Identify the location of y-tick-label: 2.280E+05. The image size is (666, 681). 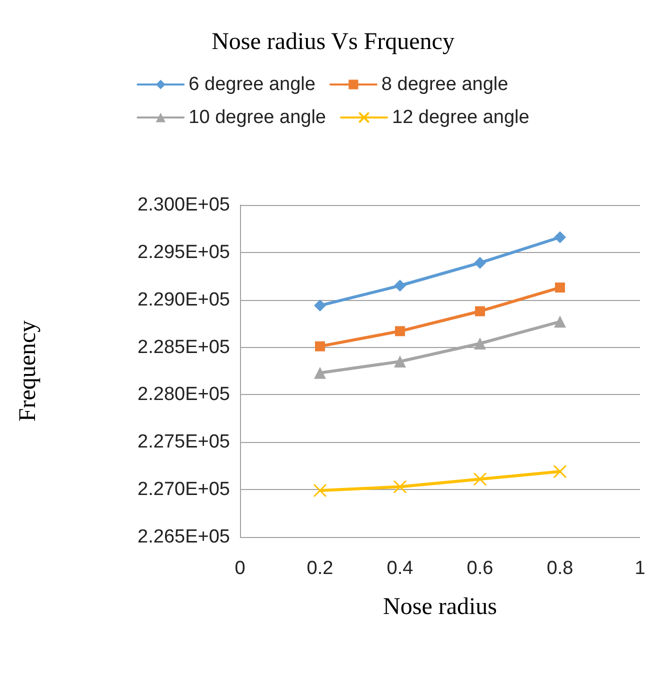
(184, 395).